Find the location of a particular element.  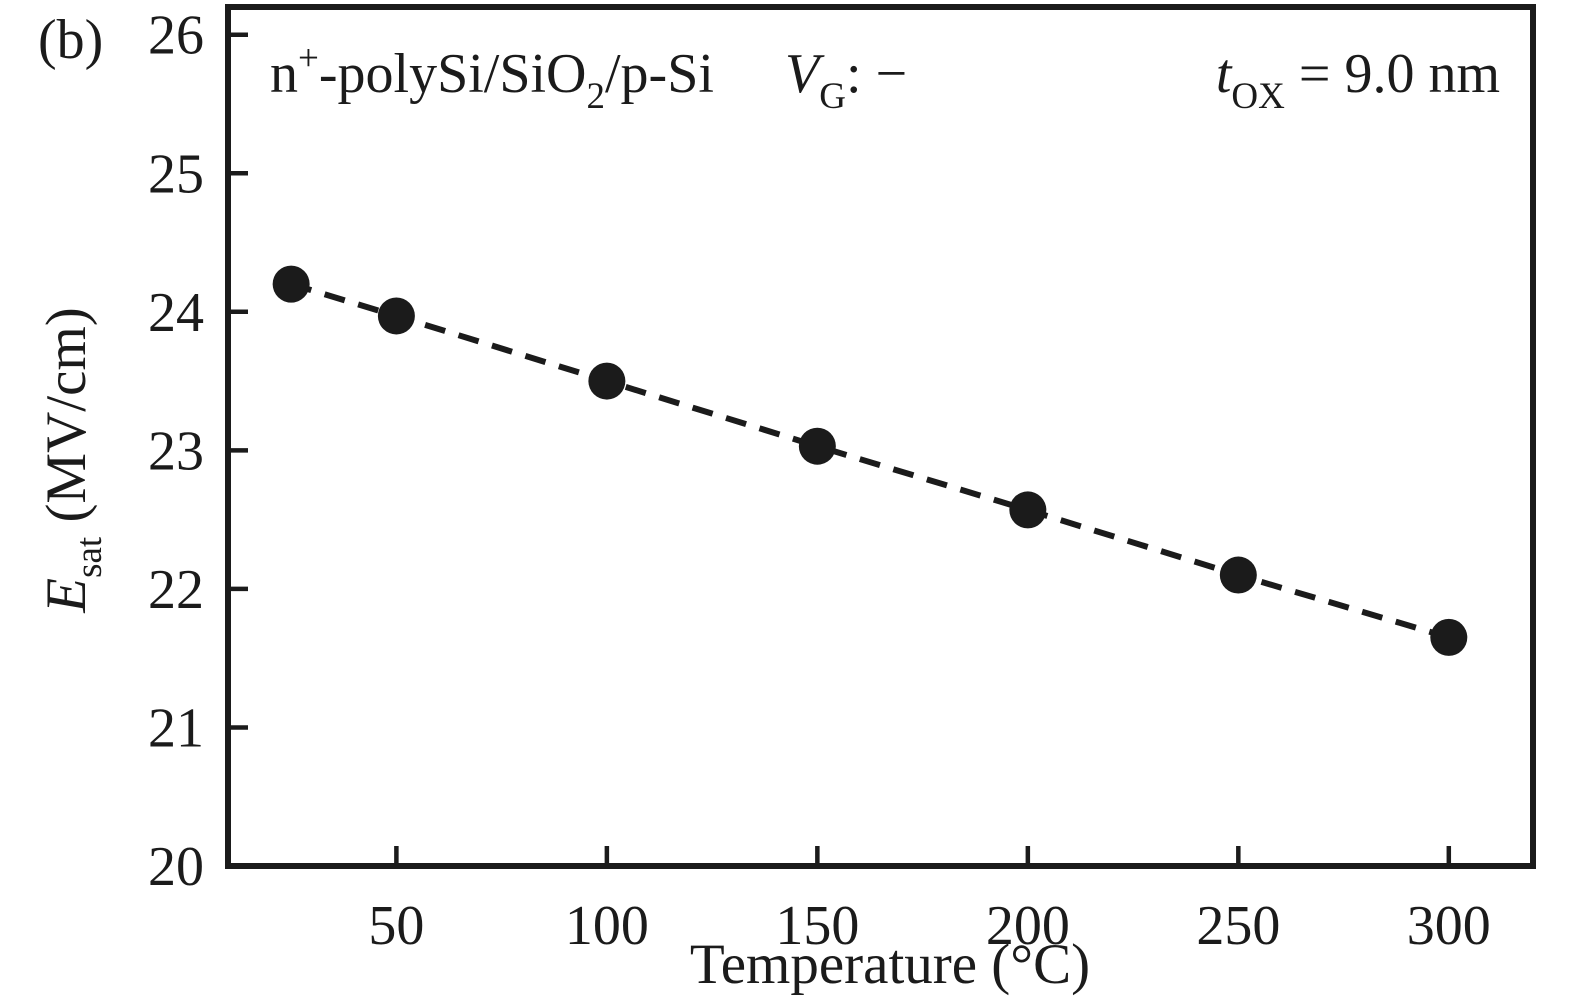

x-tick-label: 200 is located at coordinates (1028, 926).